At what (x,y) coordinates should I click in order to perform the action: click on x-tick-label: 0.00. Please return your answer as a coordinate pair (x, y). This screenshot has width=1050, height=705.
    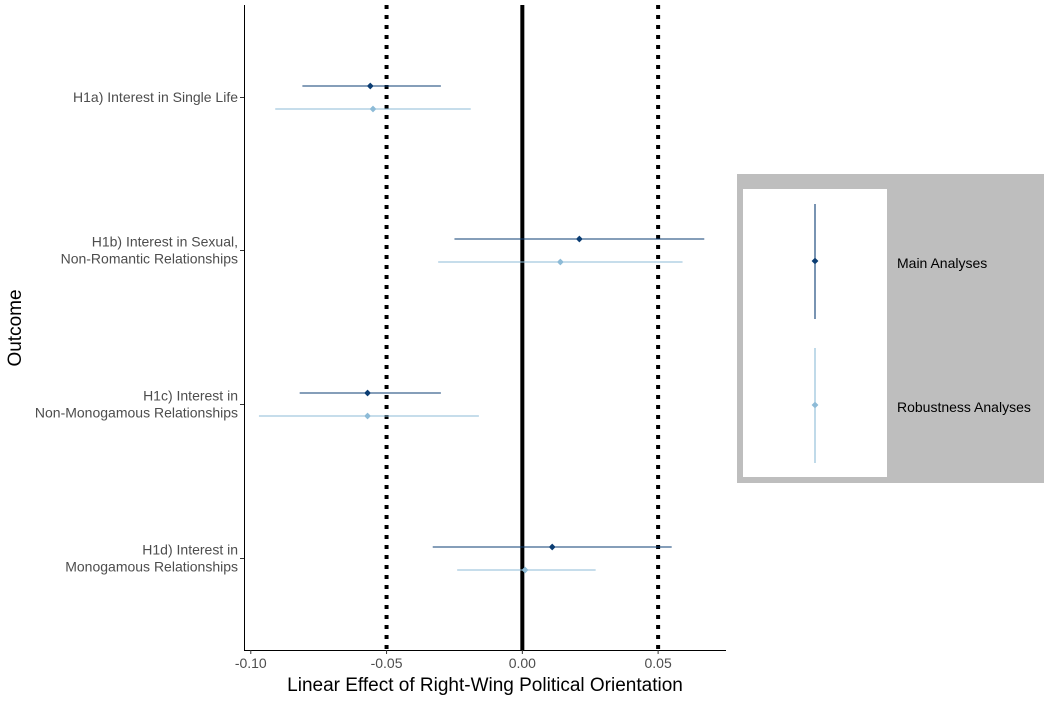
    Looking at the image, I should click on (522, 663).